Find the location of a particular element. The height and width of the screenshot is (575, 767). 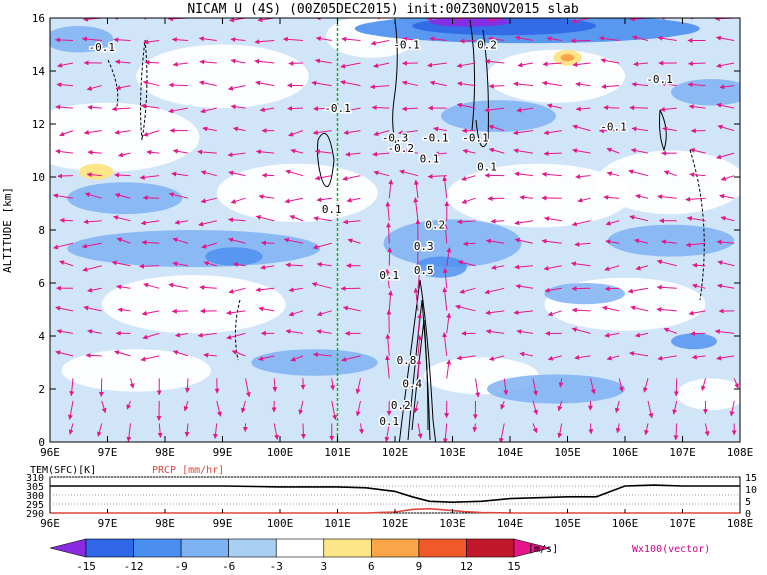

colorbar-tick-label: -6 is located at coordinates (228, 566).